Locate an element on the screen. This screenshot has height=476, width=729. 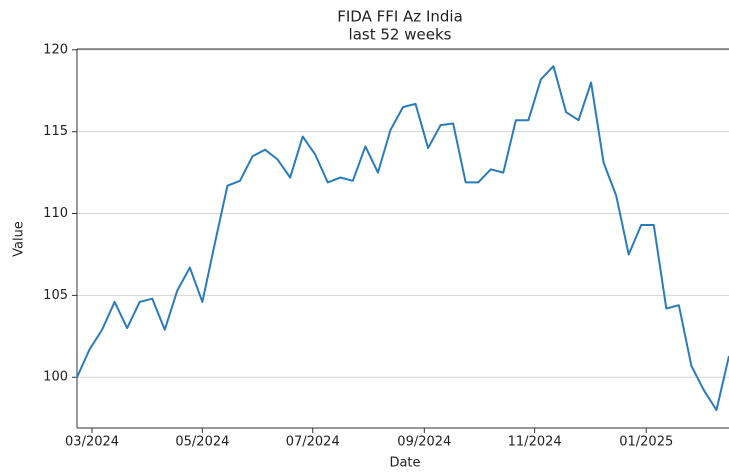
y-tick-label: 100 is located at coordinates (55, 377).